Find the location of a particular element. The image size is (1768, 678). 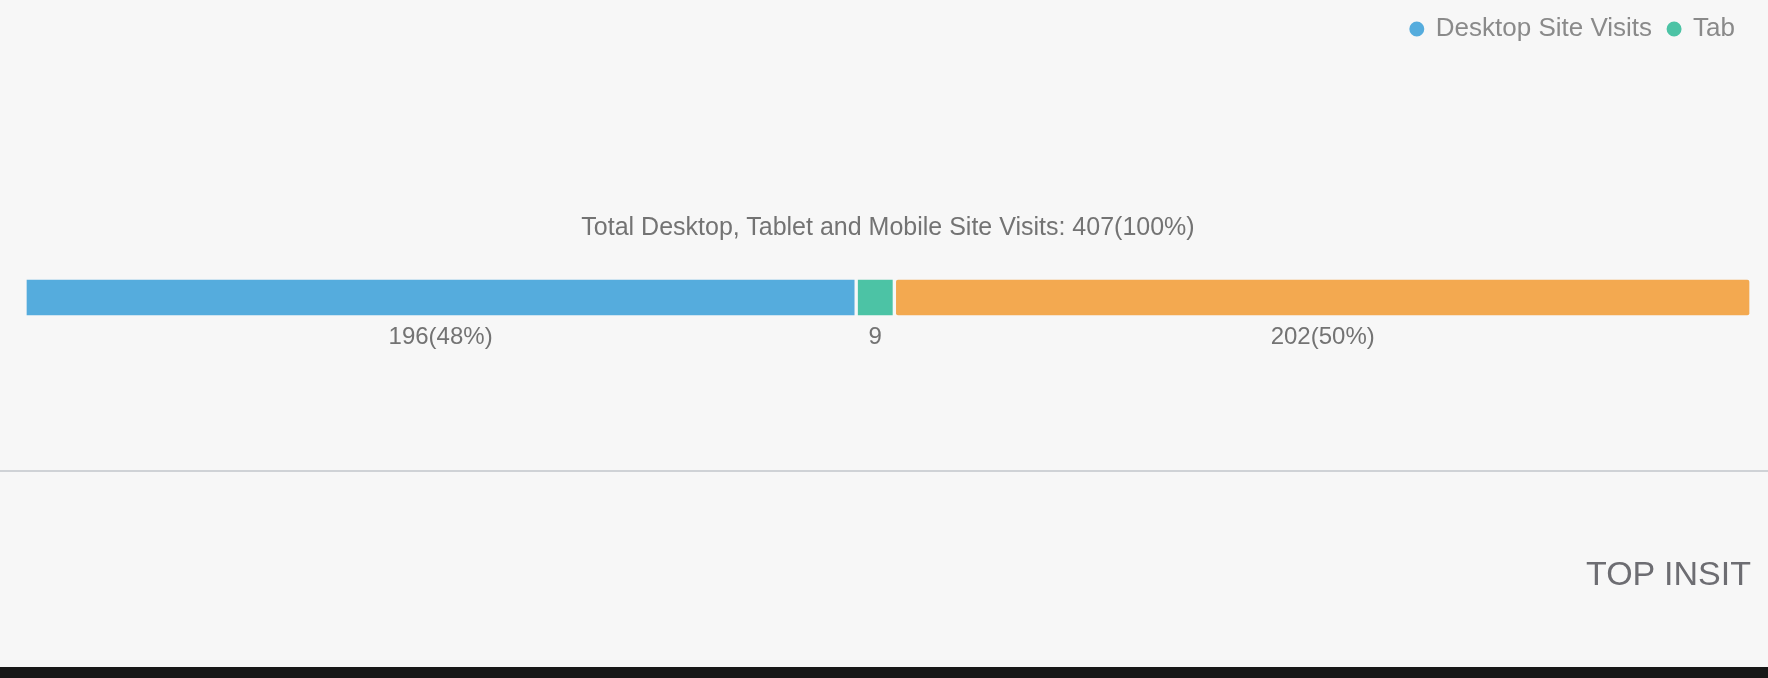

legend-label: Desktop Site Visits is located at coordinates (1544, 27).